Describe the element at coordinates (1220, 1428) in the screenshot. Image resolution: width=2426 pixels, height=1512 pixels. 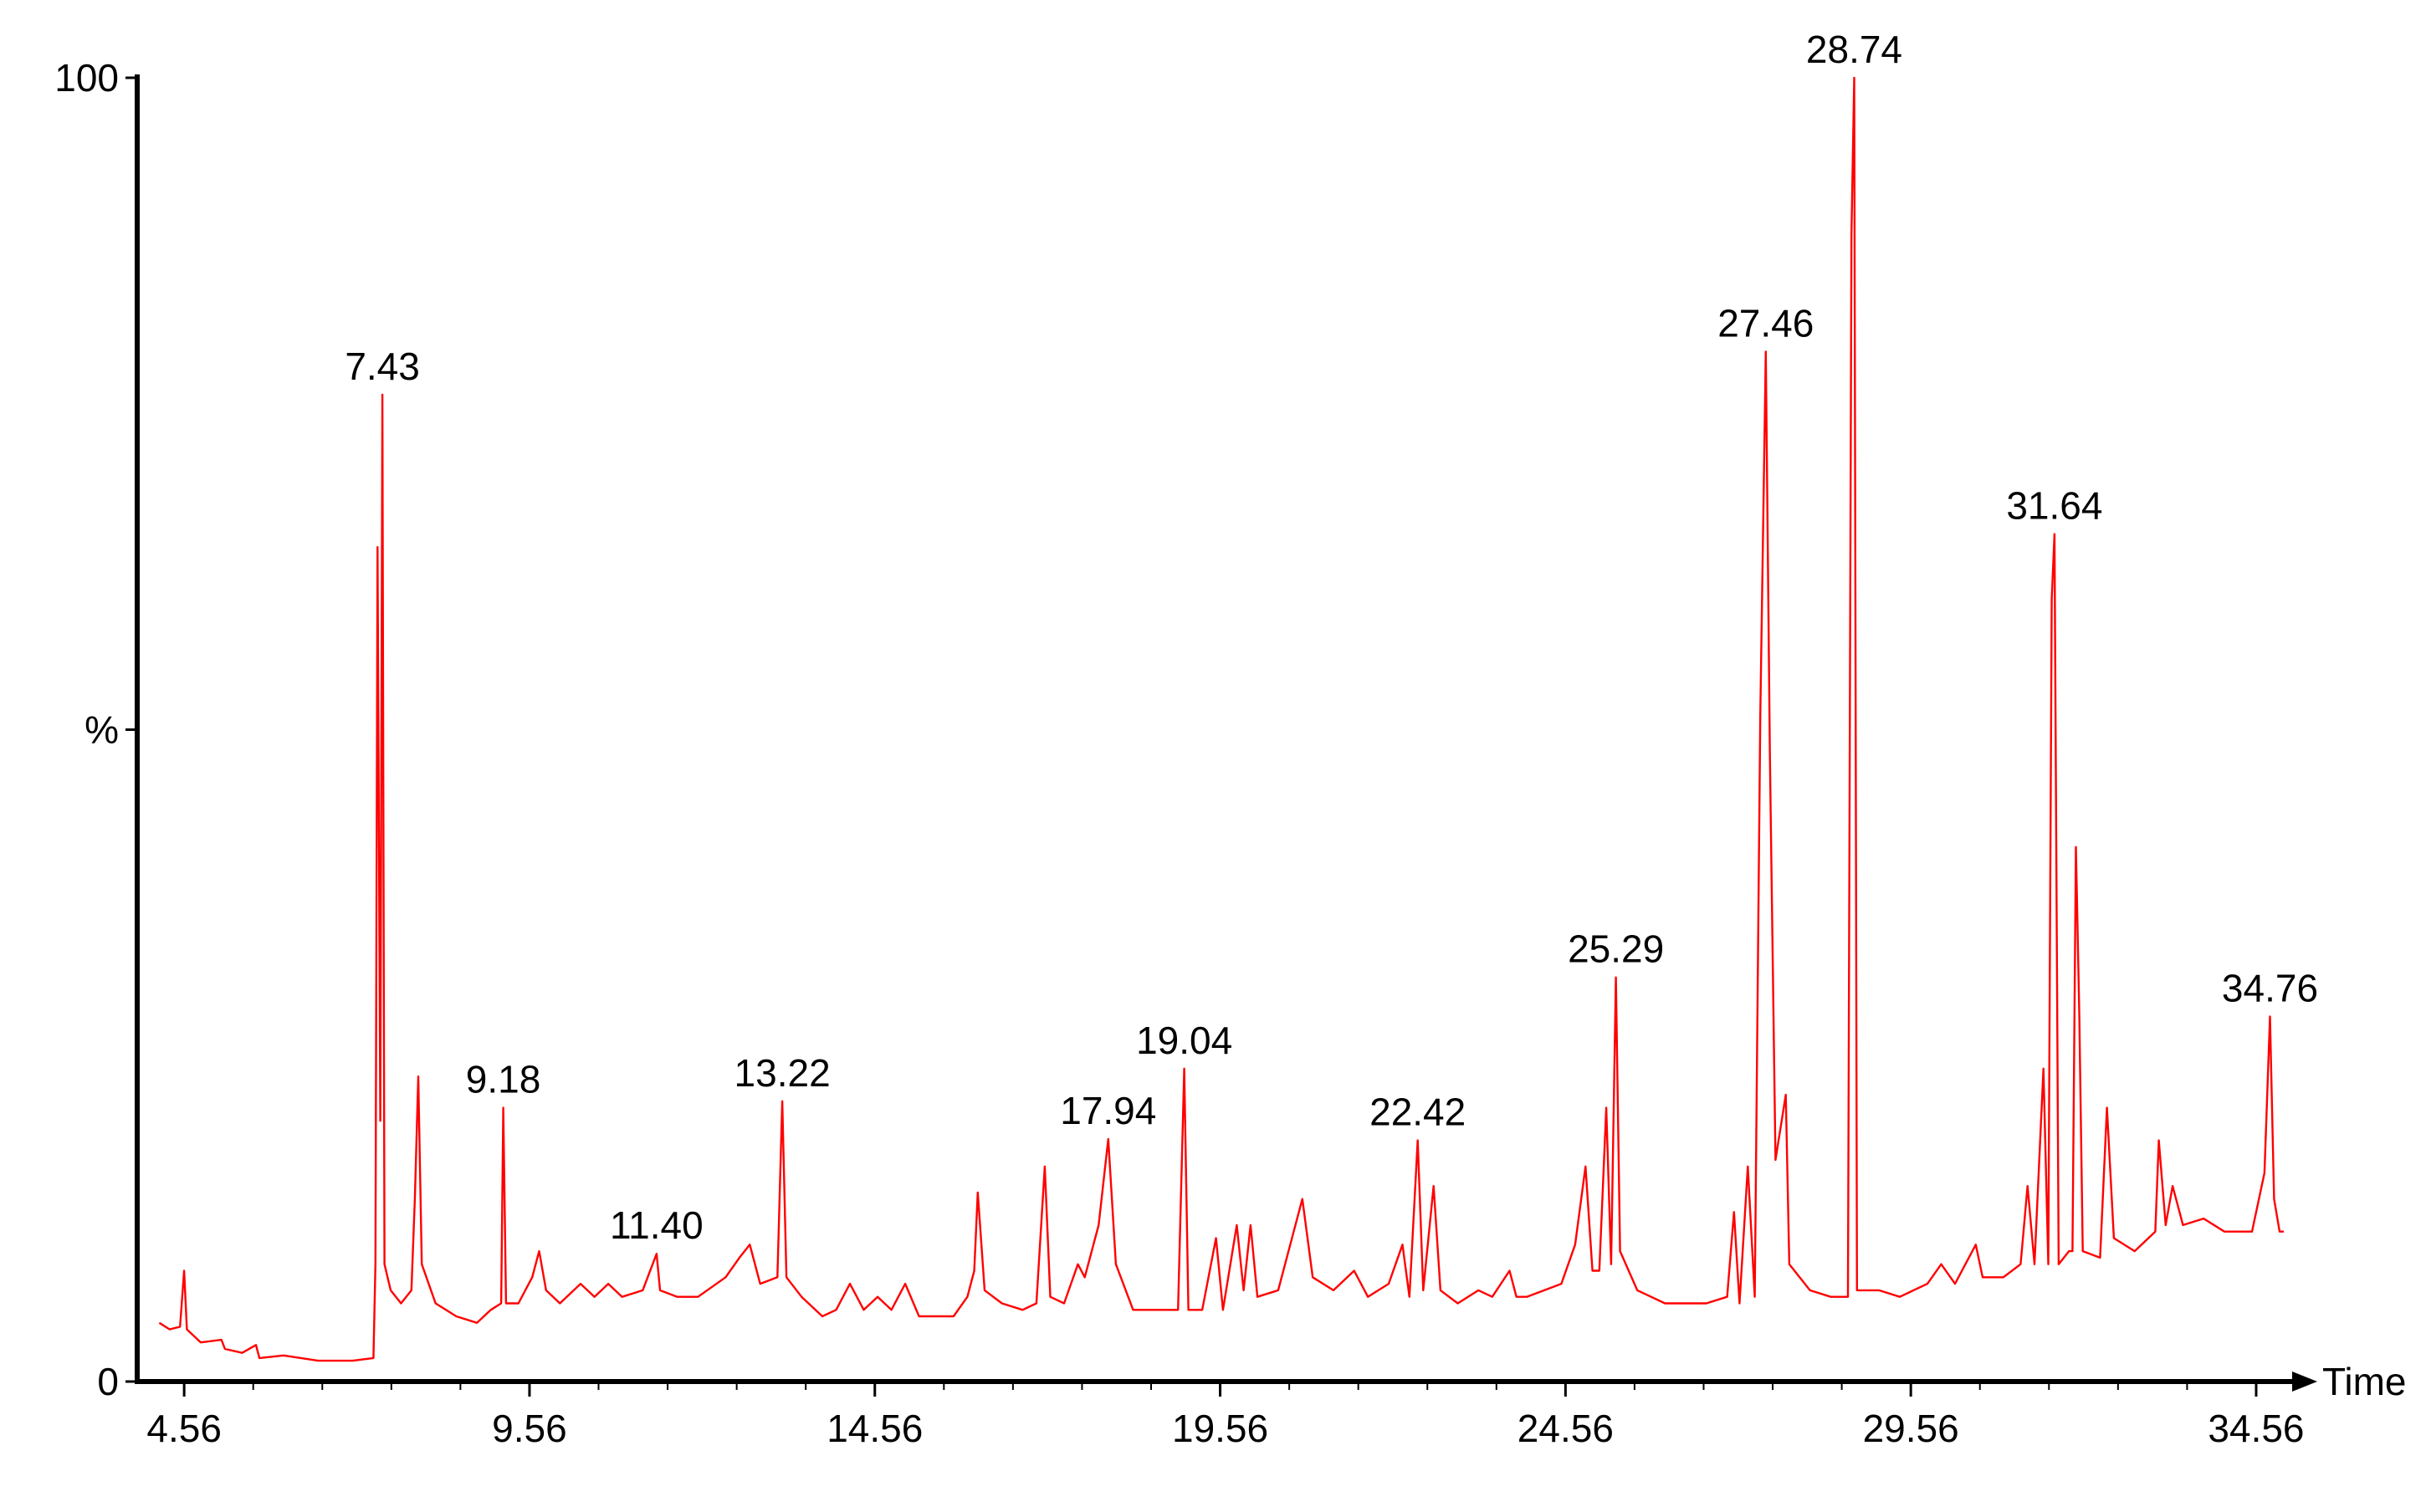
I see `x-tick-label: 19.56` at that location.